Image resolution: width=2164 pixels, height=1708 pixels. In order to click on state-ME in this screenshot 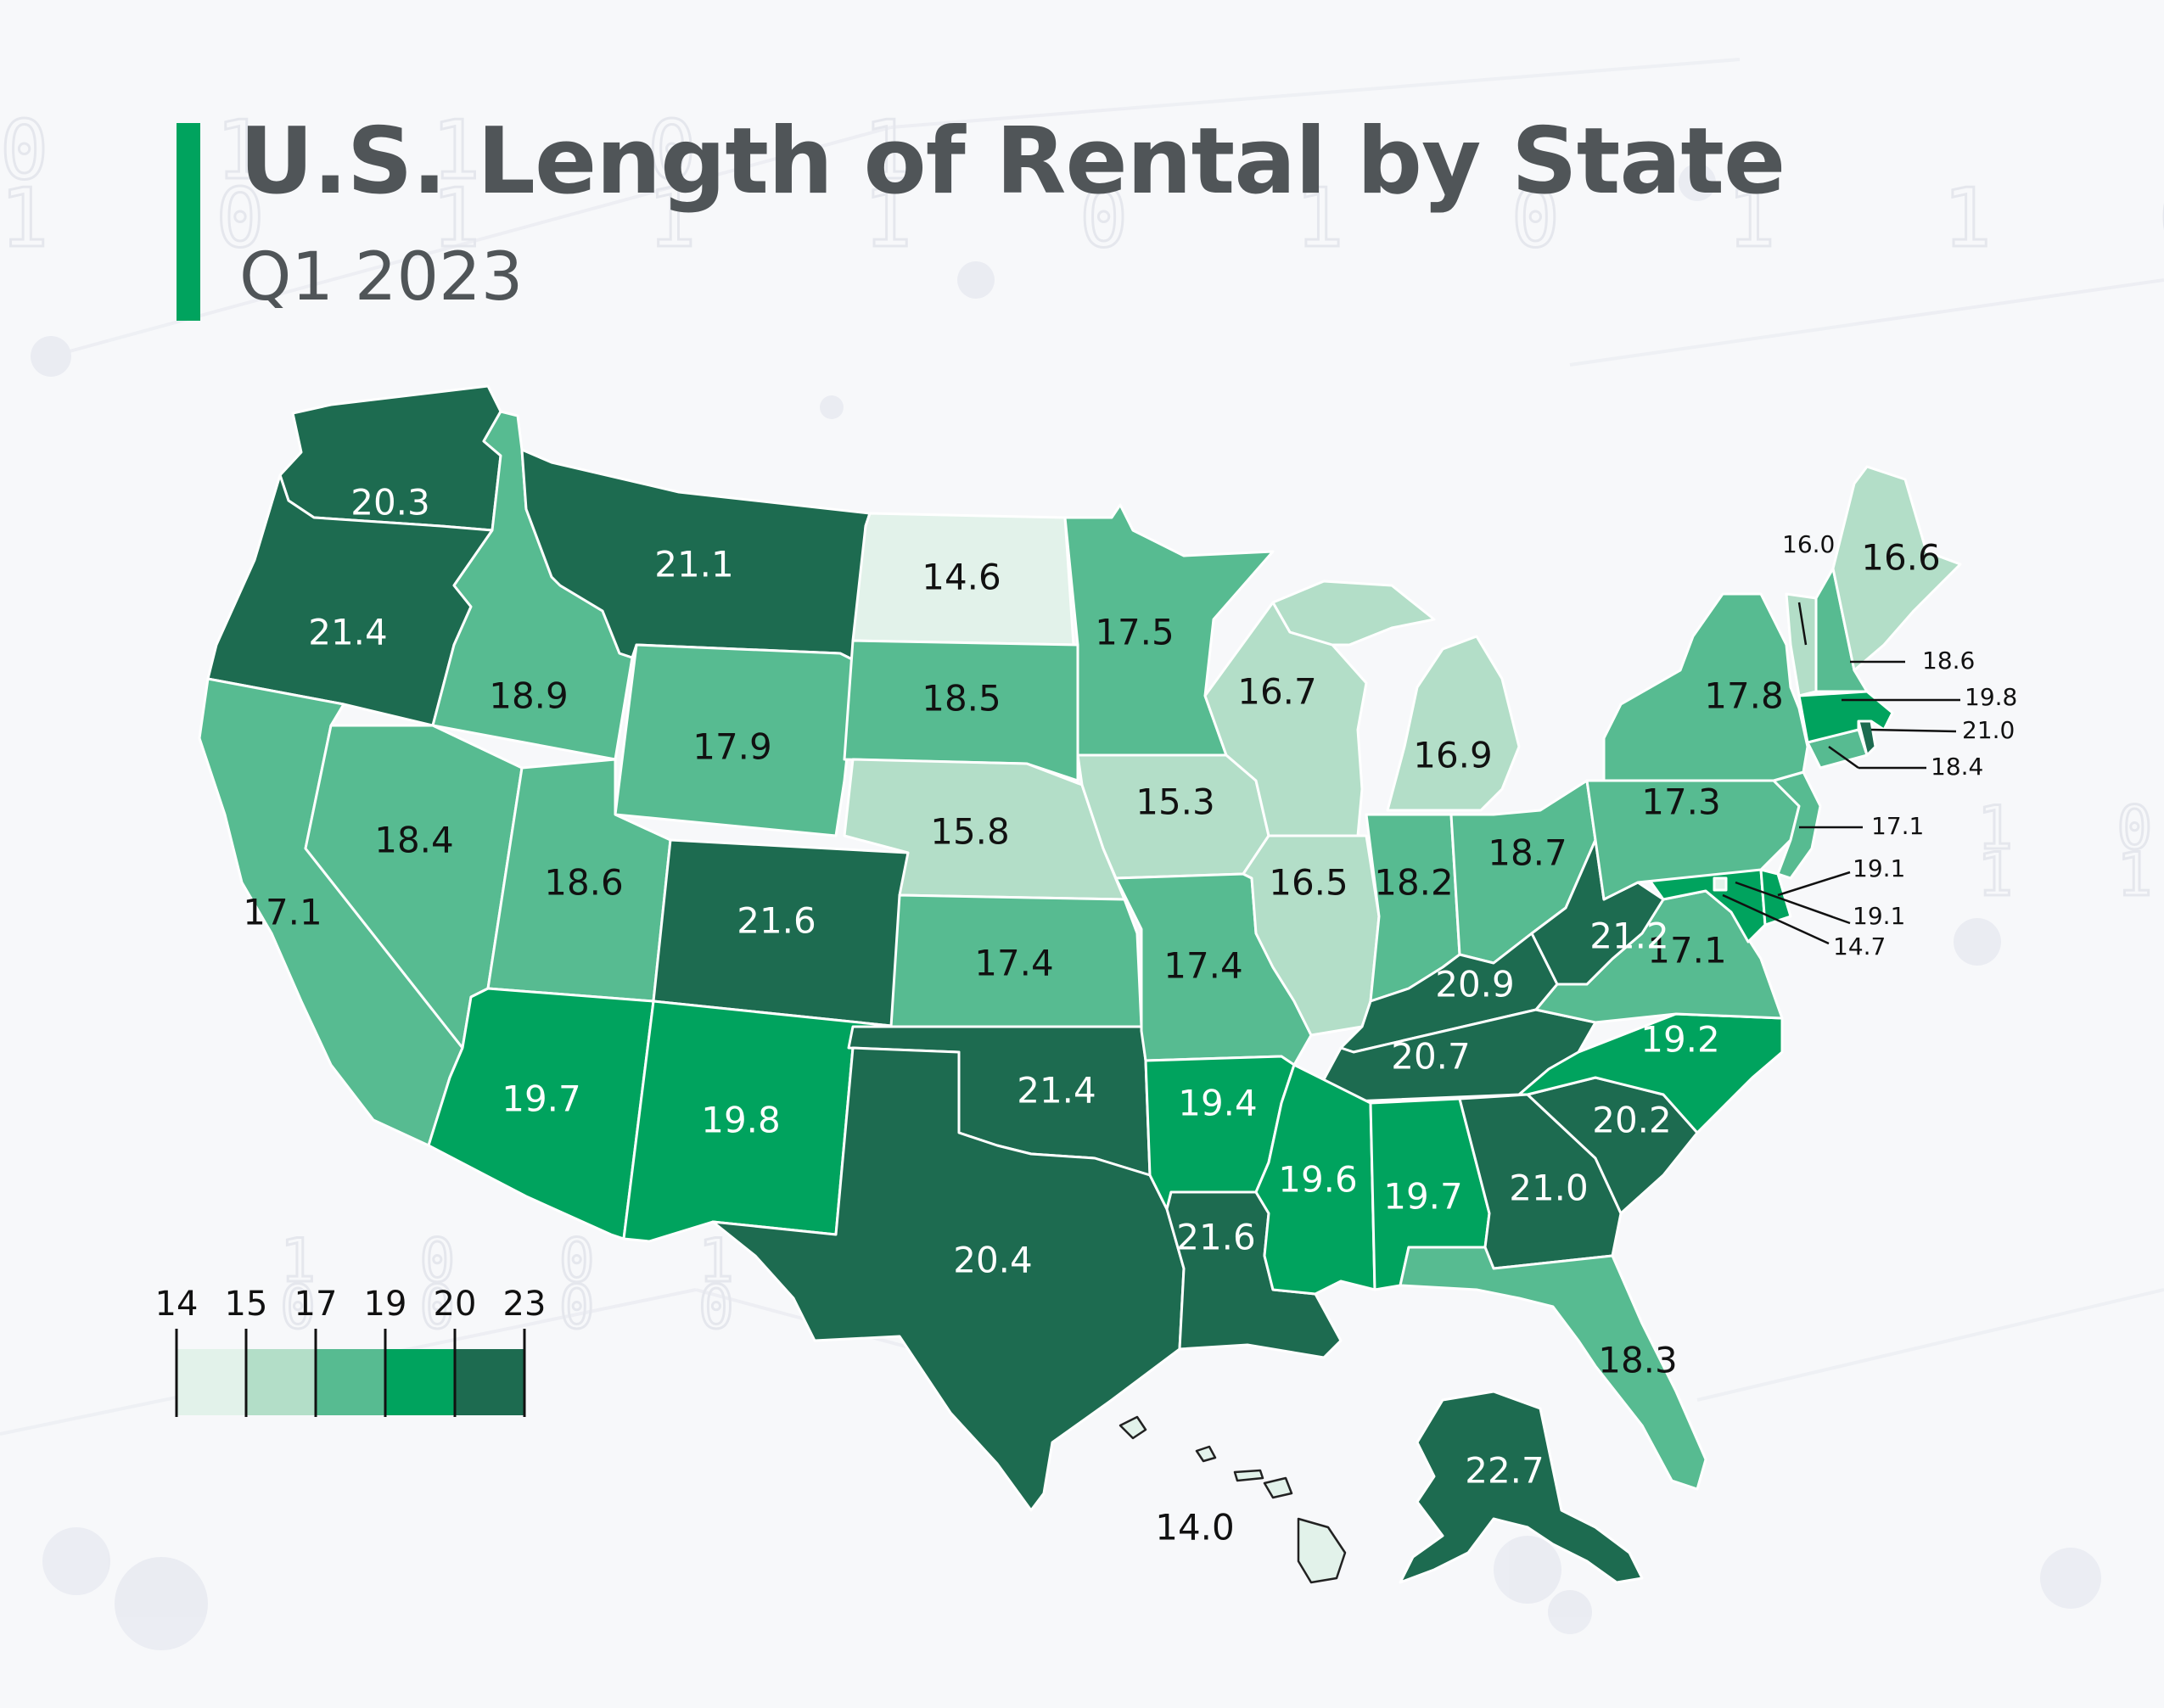, I will do `click(1896, 568)`.